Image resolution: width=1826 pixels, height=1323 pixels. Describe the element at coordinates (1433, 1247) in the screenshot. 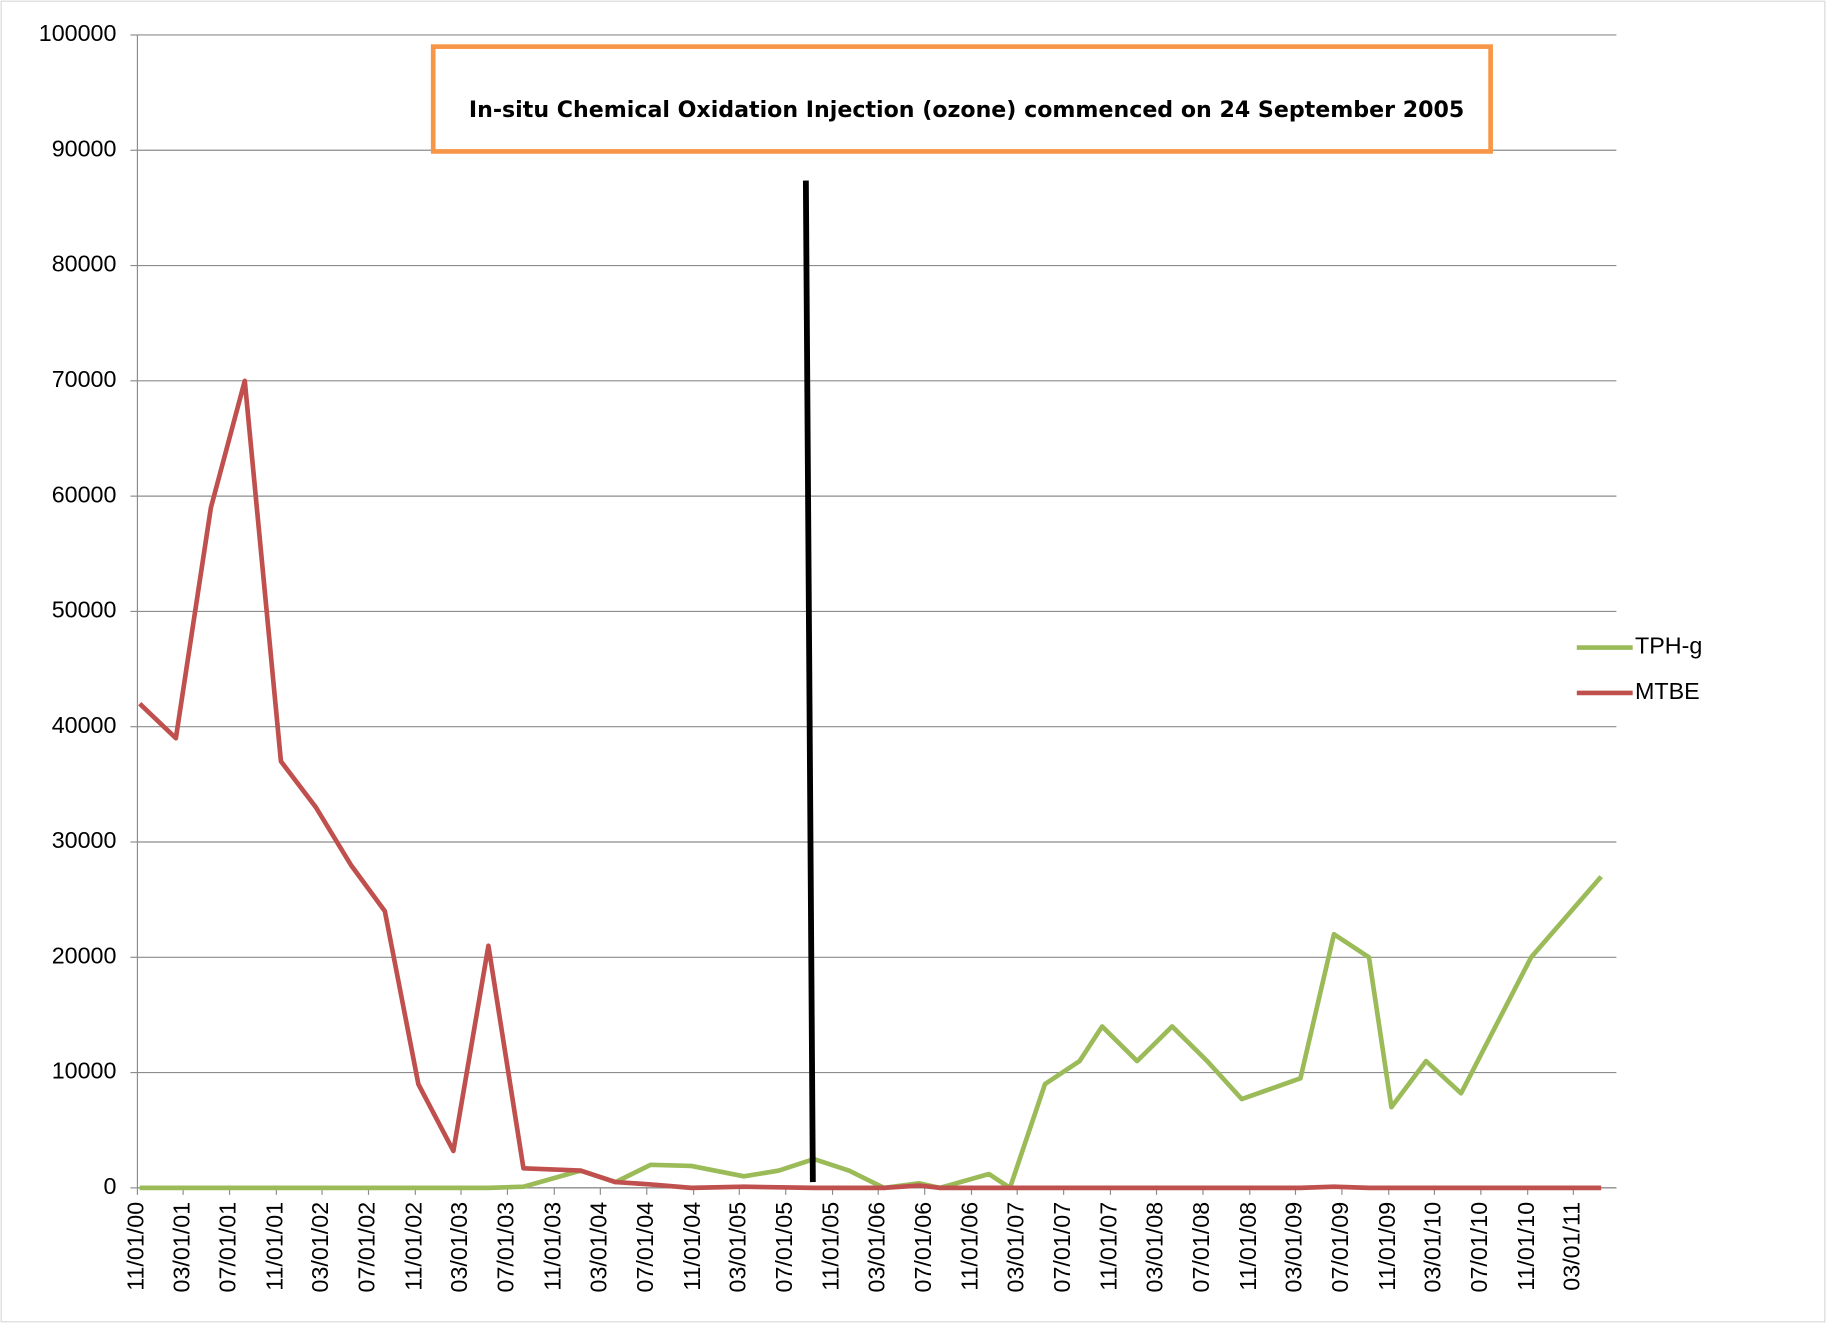

I see `x-tick-label: 03/01/10` at that location.